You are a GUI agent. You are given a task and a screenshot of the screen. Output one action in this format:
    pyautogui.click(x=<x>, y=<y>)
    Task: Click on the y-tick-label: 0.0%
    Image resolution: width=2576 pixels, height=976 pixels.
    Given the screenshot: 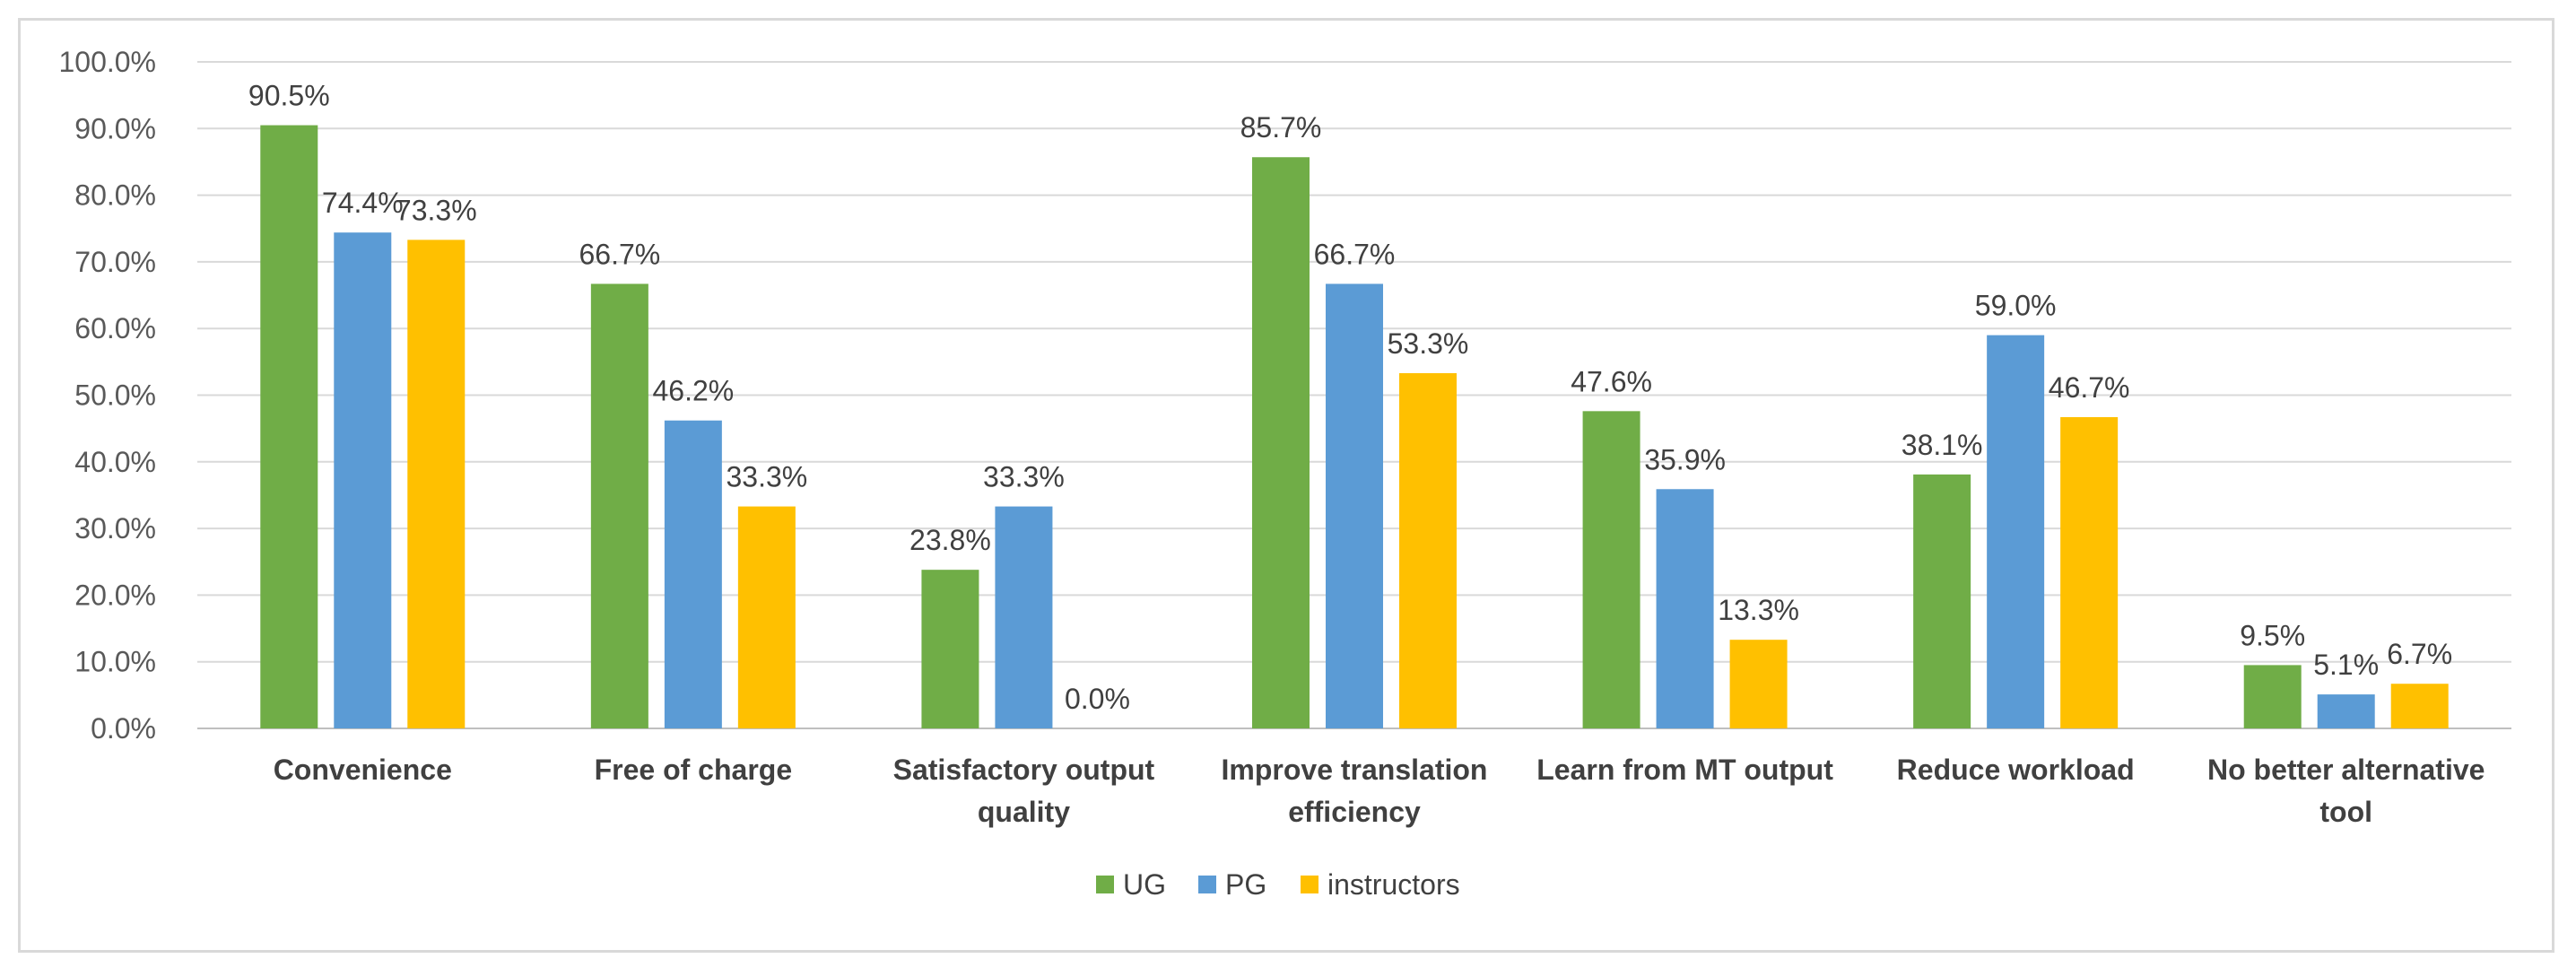 What is the action you would take?
    pyautogui.click(x=123, y=728)
    